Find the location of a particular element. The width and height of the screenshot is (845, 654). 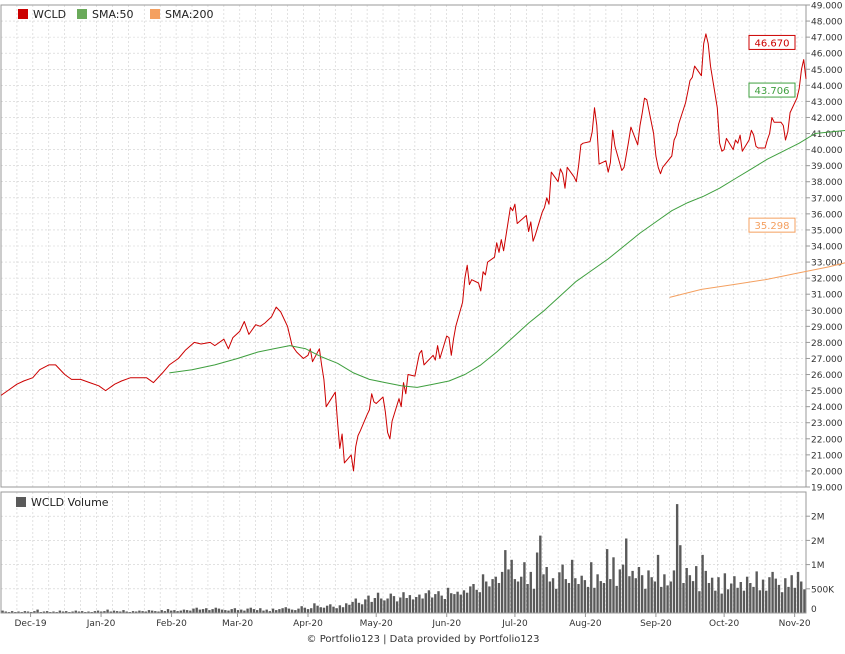

price-y-tick-label: 37.000 is located at coordinates (827, 199).